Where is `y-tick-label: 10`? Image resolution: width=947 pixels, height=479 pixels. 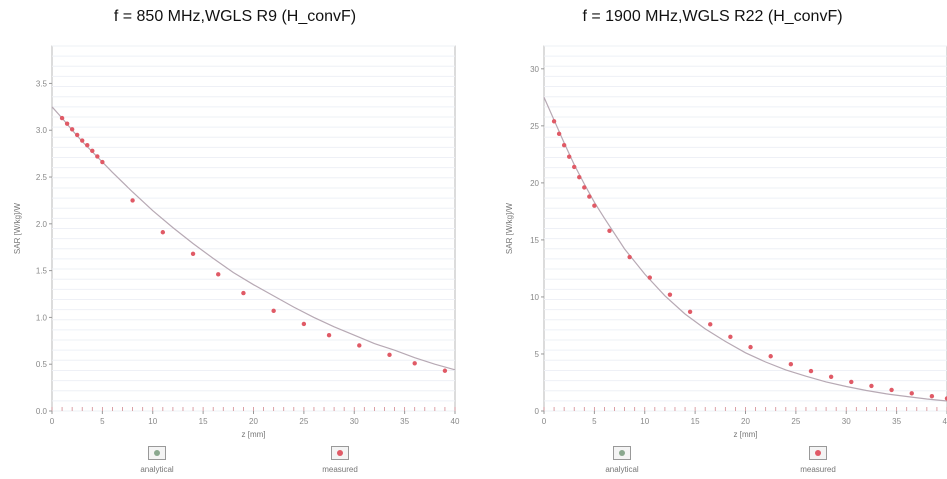 y-tick-label: 10 is located at coordinates (534, 297).